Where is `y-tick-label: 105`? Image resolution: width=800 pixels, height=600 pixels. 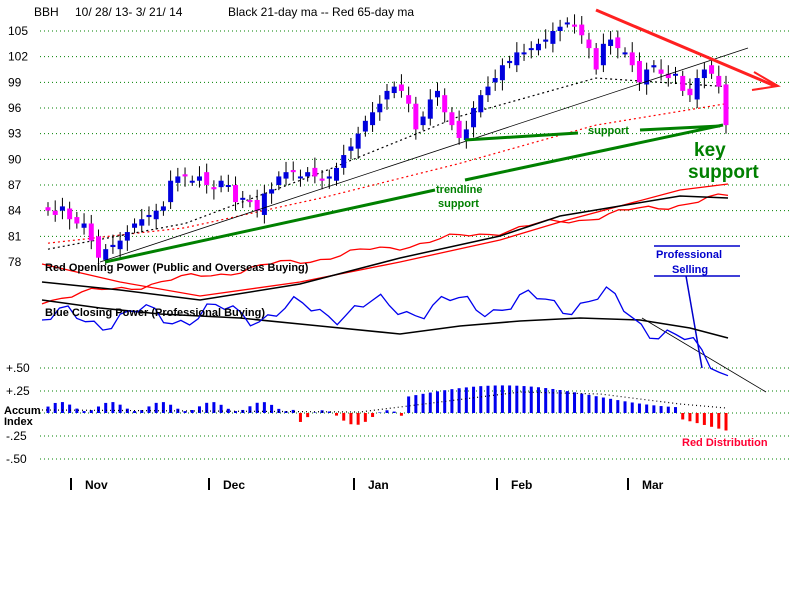 y-tick-label: 105 is located at coordinates (18, 31).